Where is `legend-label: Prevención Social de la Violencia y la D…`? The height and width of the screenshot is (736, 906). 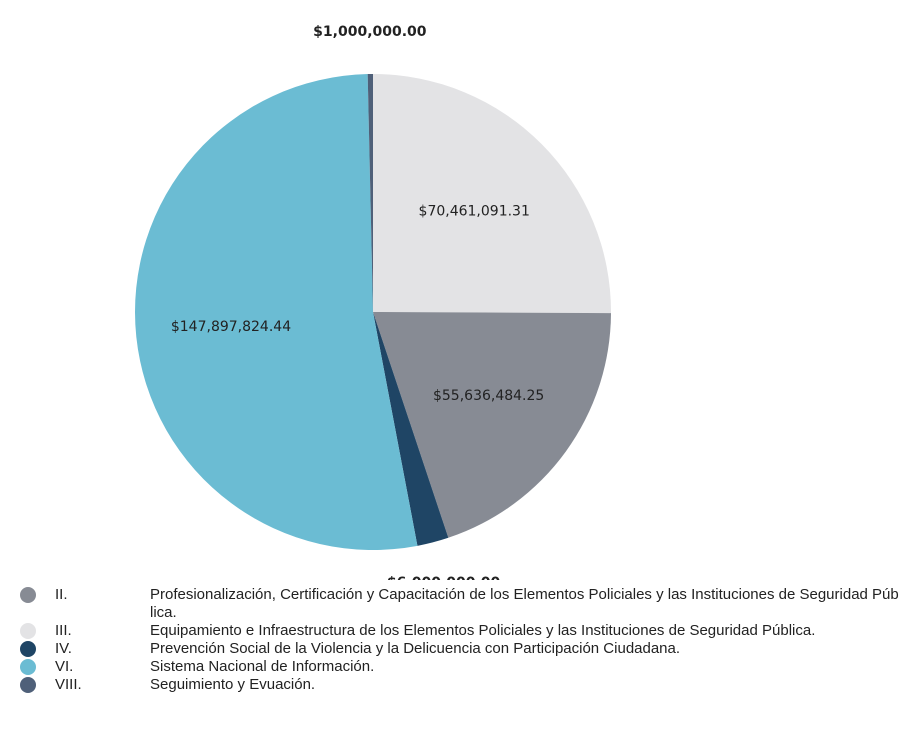
legend-label: Prevención Social de la Violencia y la D… is located at coordinates (415, 648).